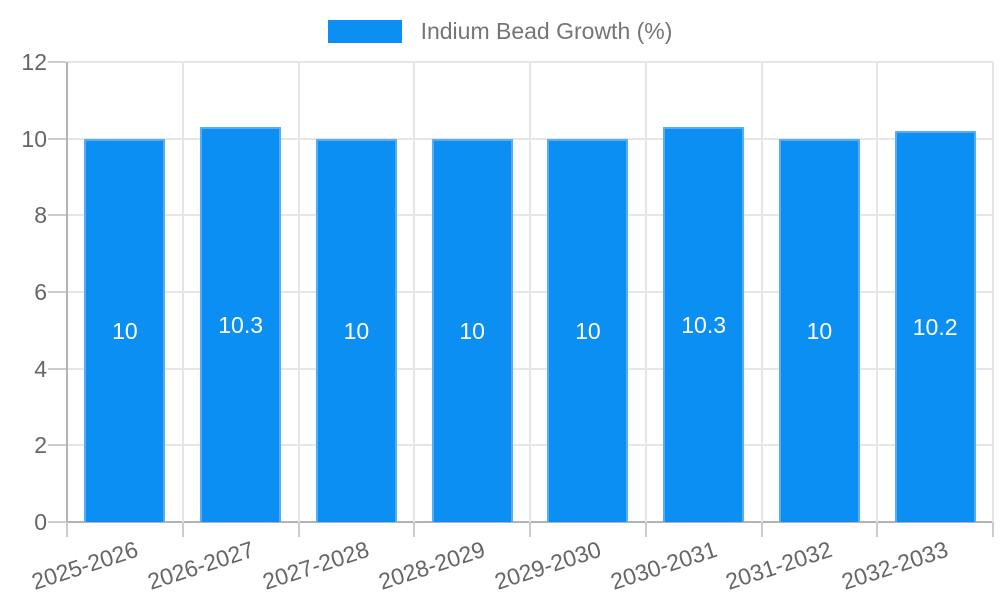 This screenshot has height=600, width=1000. What do you see at coordinates (40, 368) in the screenshot?
I see `y-axis-tick-label: 4` at bounding box center [40, 368].